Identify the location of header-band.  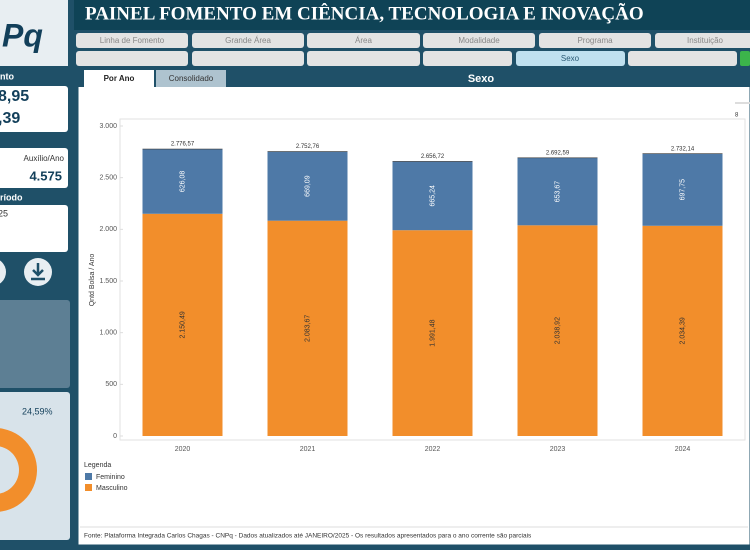
(412, 15).